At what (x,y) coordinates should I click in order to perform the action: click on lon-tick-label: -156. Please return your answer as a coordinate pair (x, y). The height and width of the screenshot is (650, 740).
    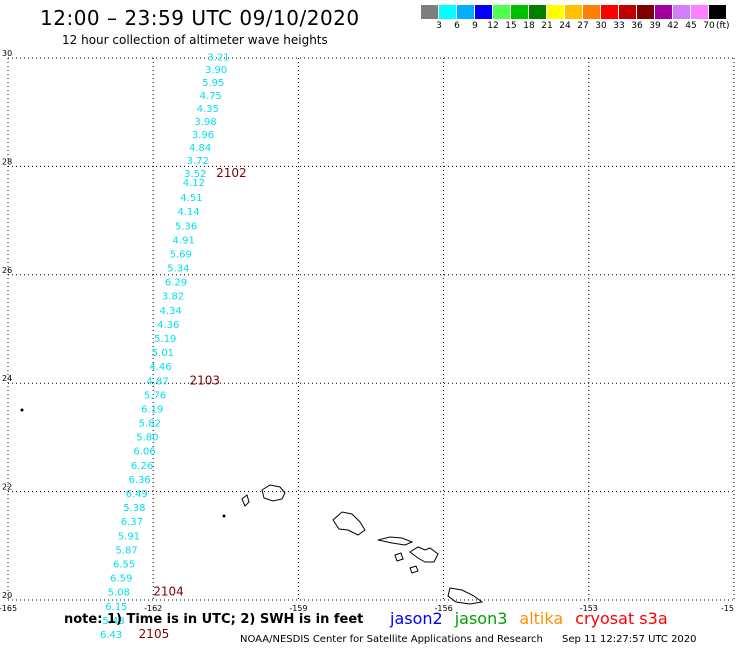
    Looking at the image, I should click on (444, 608).